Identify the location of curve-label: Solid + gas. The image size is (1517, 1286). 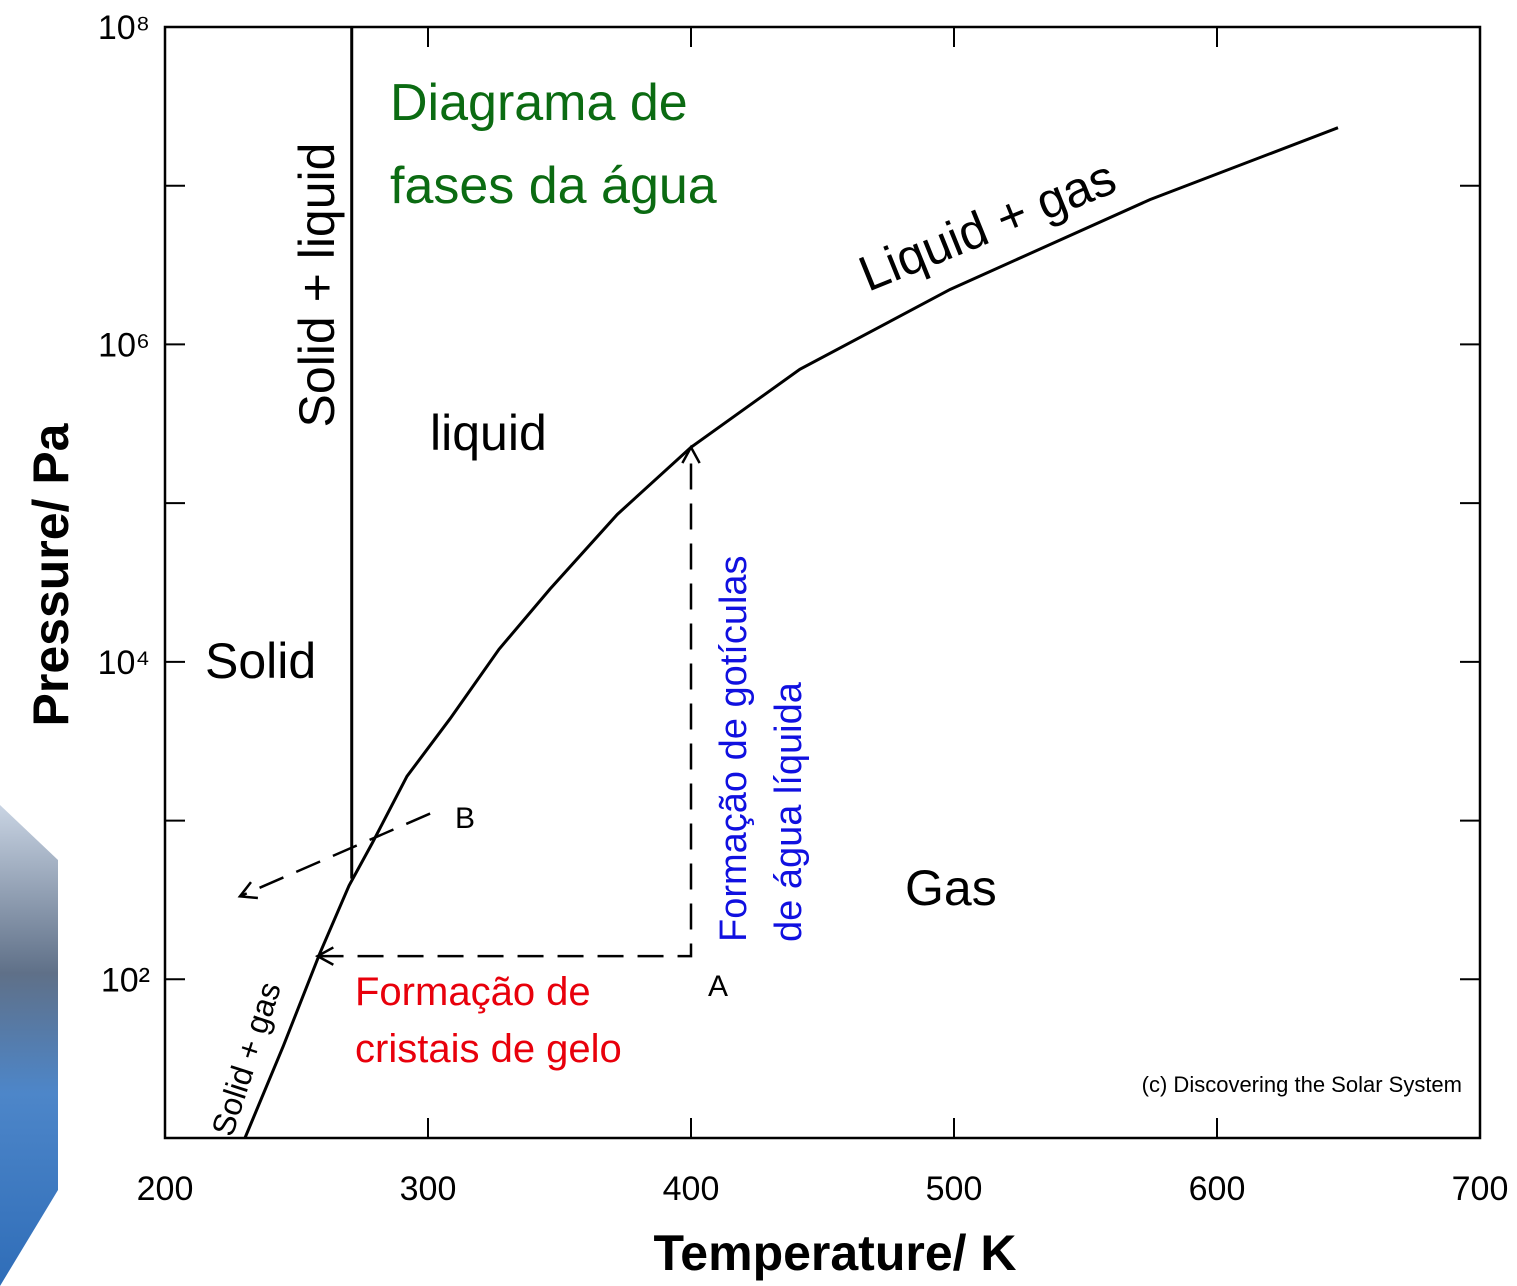
(245, 1059).